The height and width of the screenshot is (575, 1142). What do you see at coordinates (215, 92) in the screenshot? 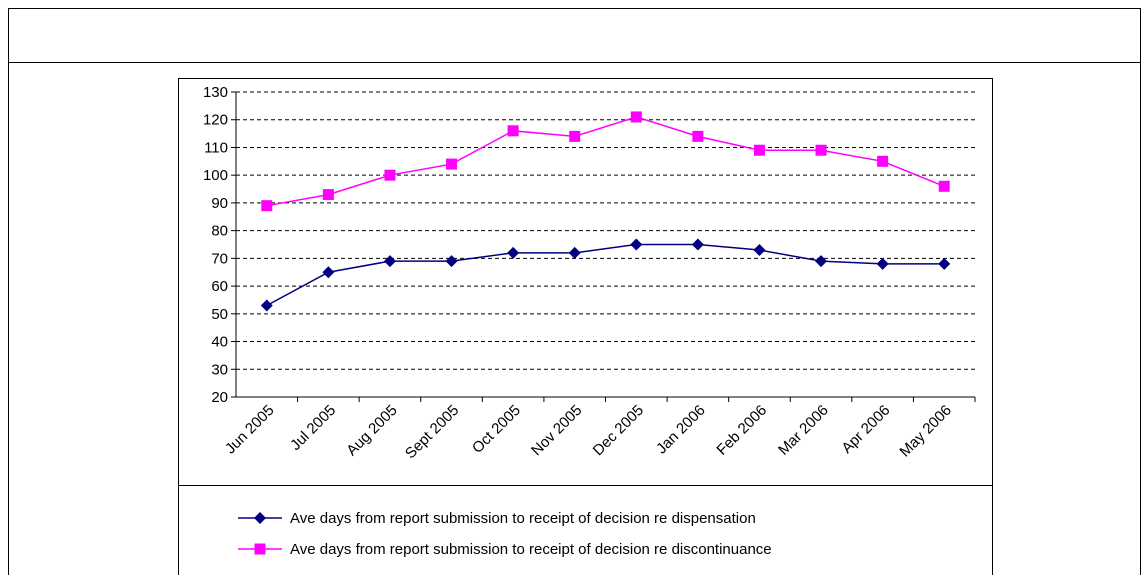
I see `y-tick-label: 130` at bounding box center [215, 92].